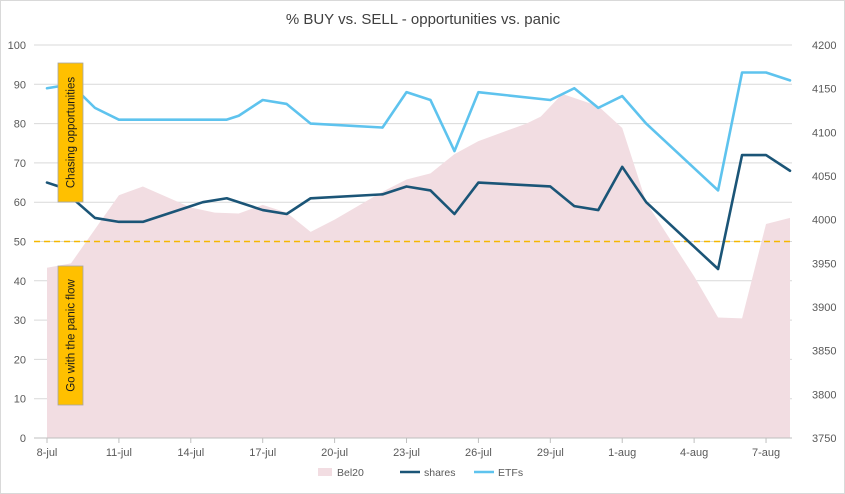 The image size is (845, 494). I want to click on annotation-text: Go with the panic flow, so click(72, 335).